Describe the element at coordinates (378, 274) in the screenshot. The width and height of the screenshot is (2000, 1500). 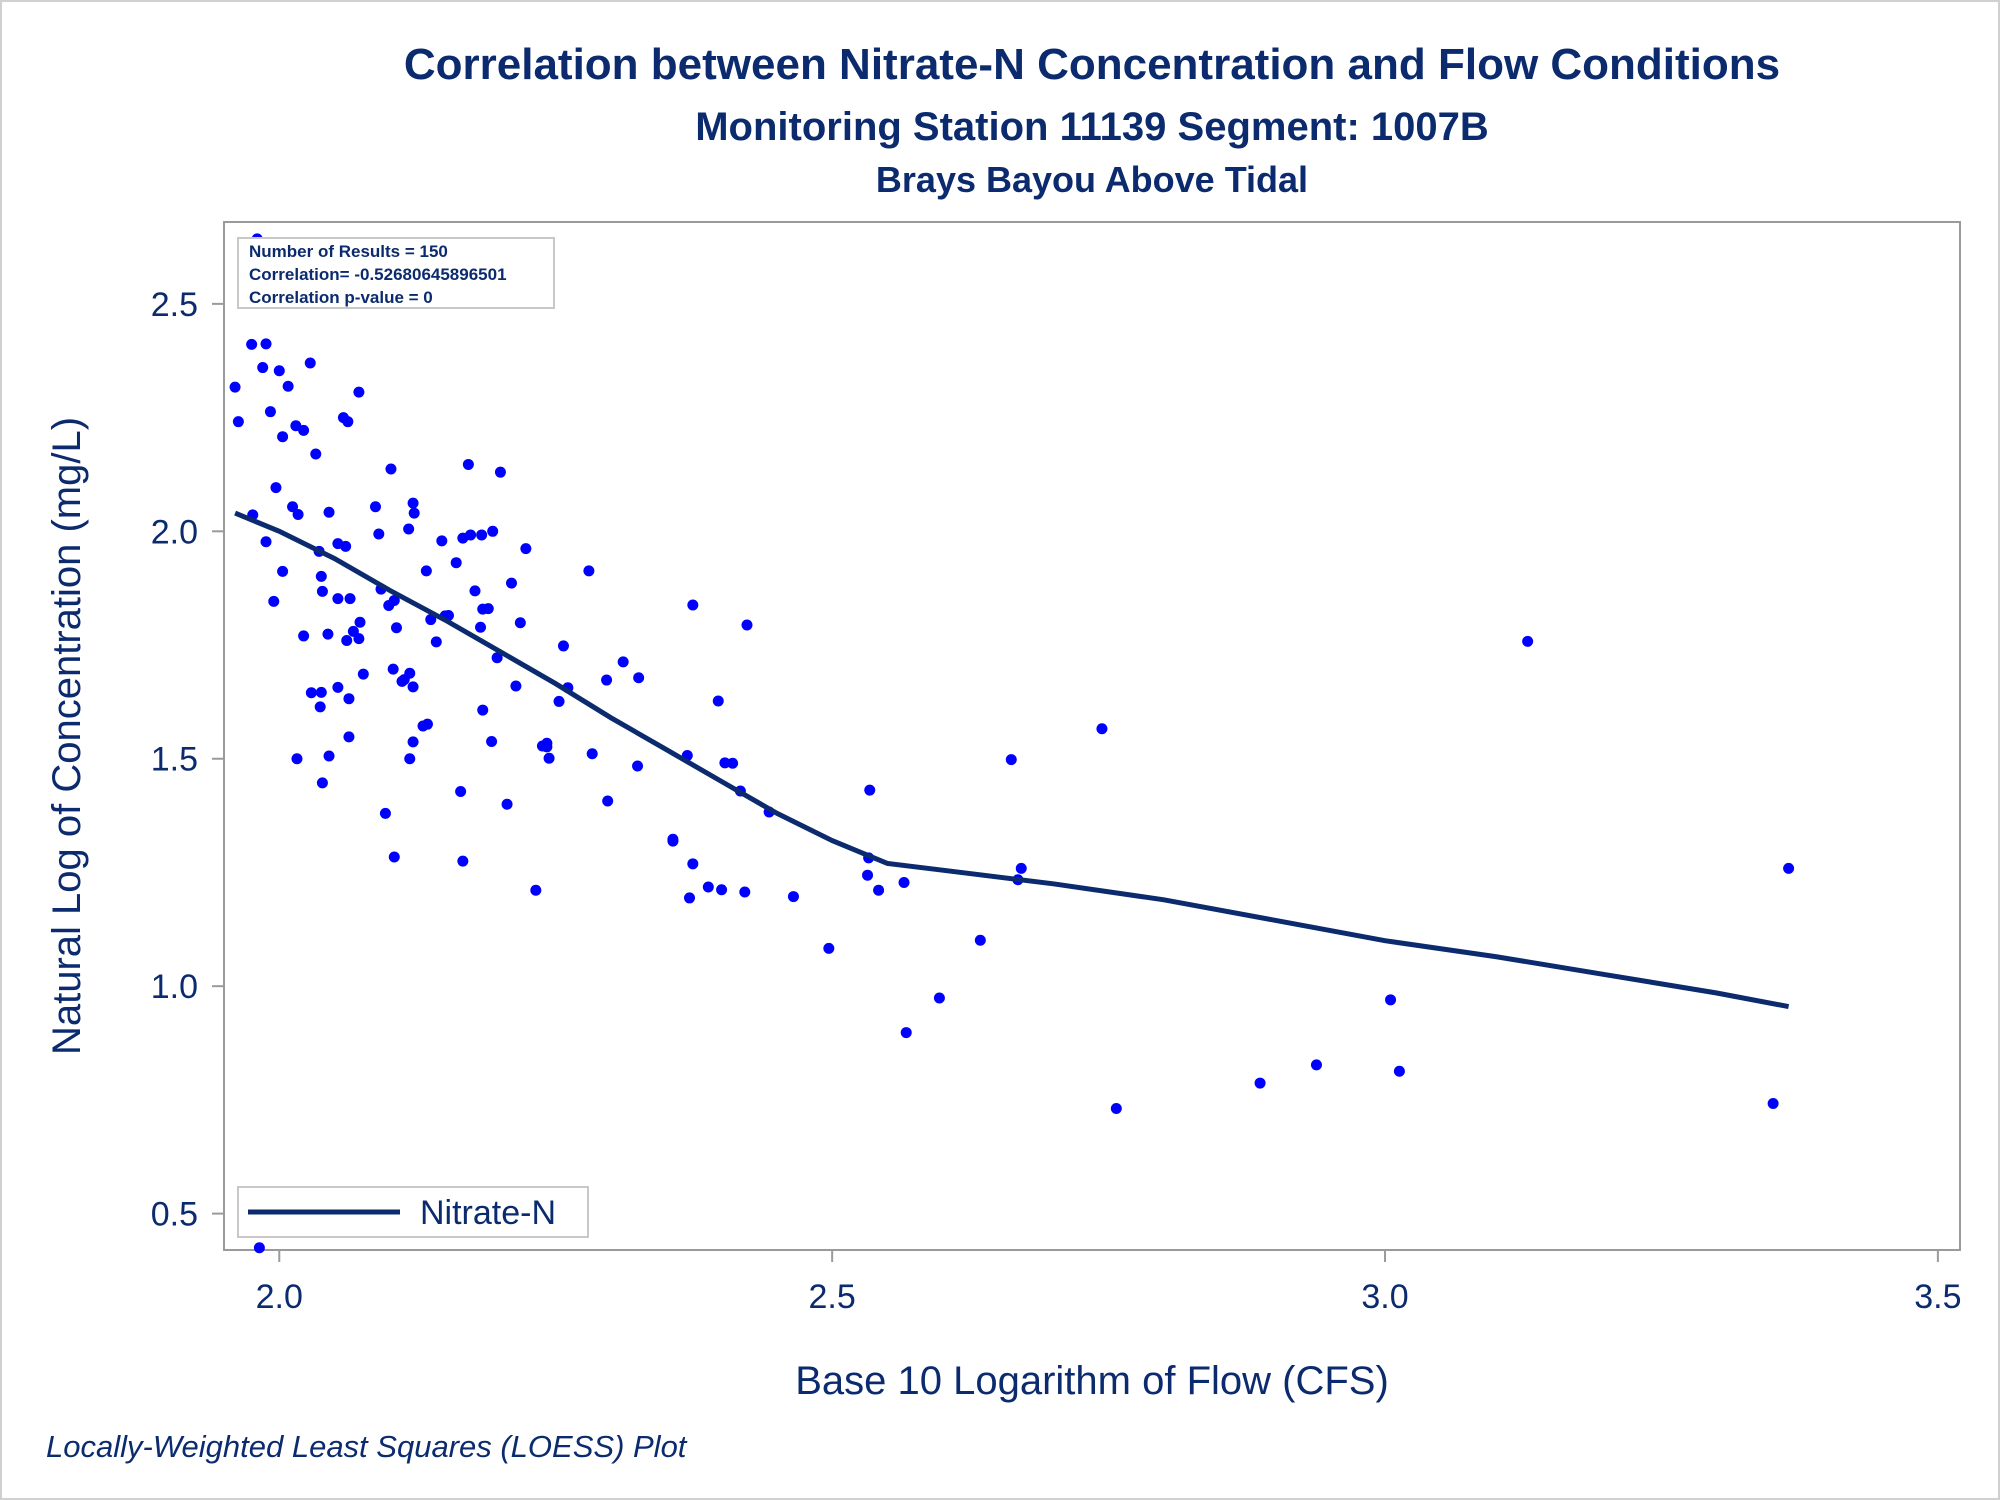
I see `stat-correlation: Correlation= -0.52680645896501` at that location.